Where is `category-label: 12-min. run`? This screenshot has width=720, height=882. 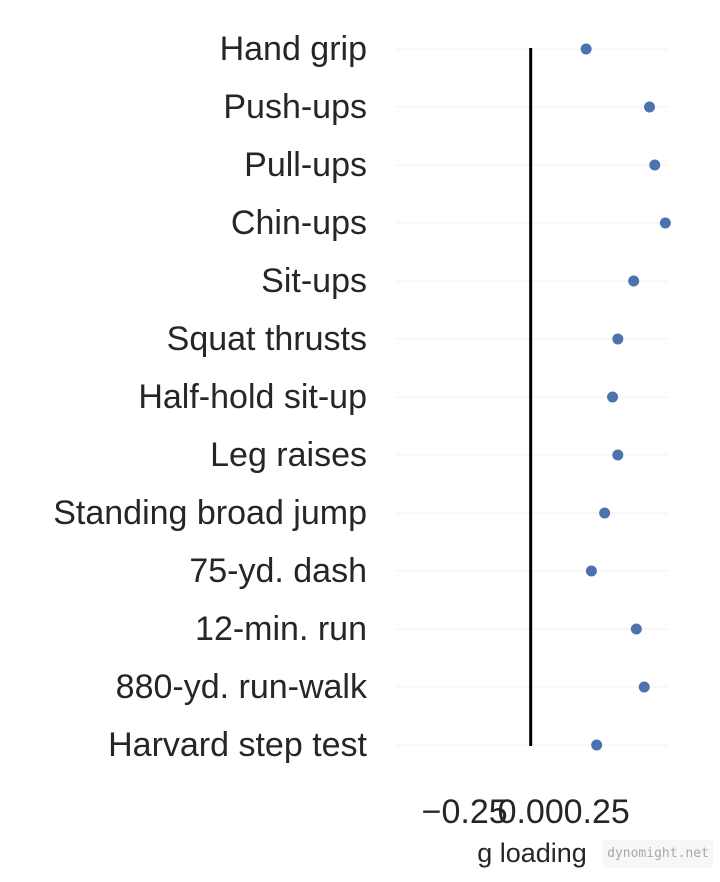
category-label: 12-min. run is located at coordinates (281, 629).